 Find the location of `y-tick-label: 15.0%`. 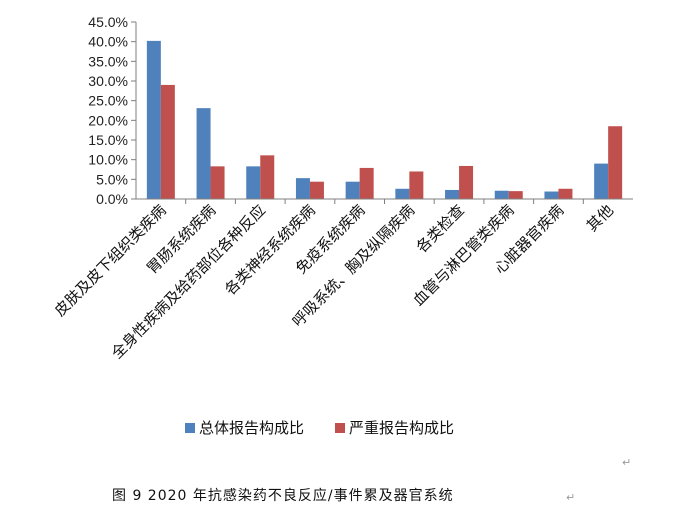

y-tick-label: 15.0% is located at coordinates (108, 140).